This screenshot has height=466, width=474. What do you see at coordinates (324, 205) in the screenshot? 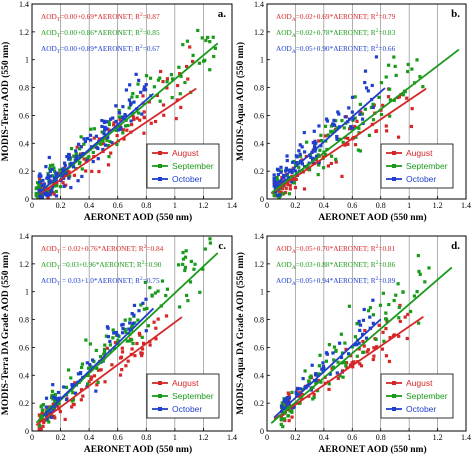
I see `x-tick-label: 0.4` at bounding box center [324, 205].